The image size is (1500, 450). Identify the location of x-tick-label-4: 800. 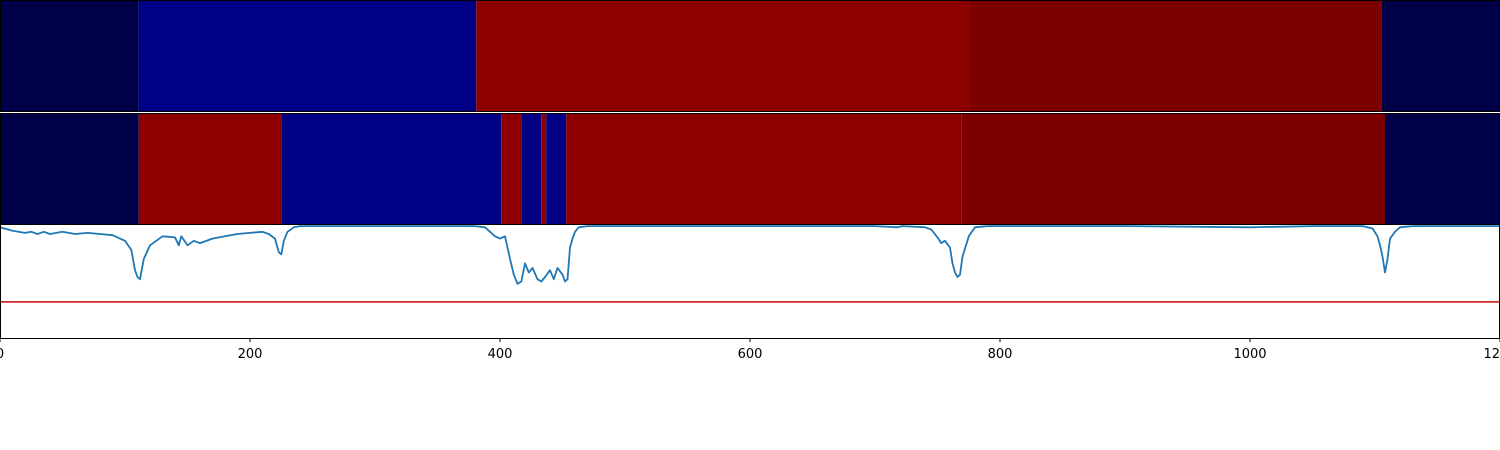
(1000, 354).